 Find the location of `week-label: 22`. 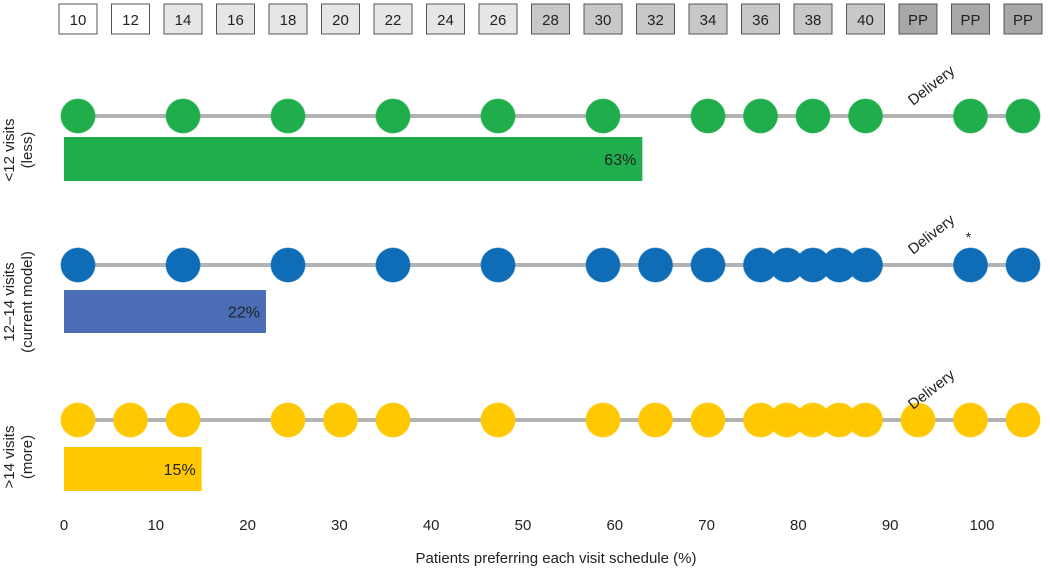

week-label: 22 is located at coordinates (393, 20).